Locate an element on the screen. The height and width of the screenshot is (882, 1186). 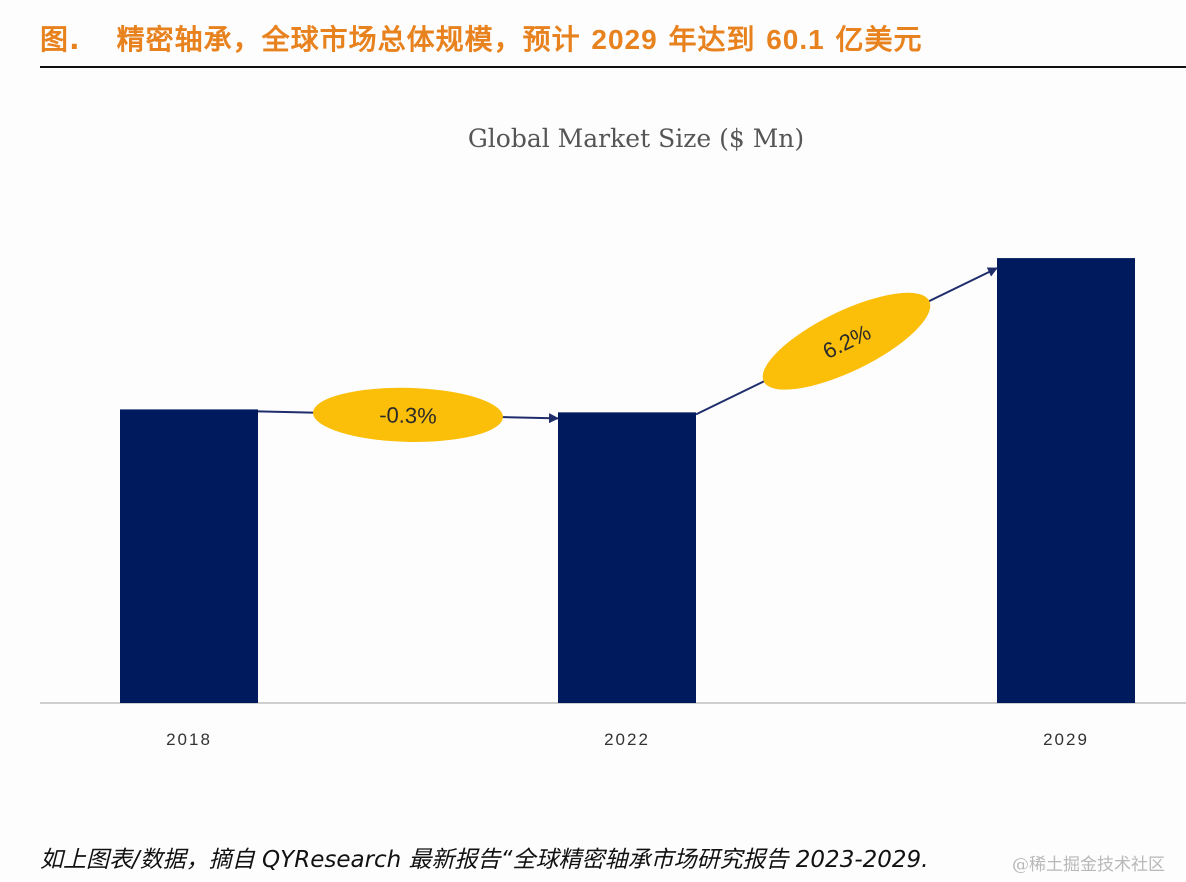
title-divider is located at coordinates (613, 67).